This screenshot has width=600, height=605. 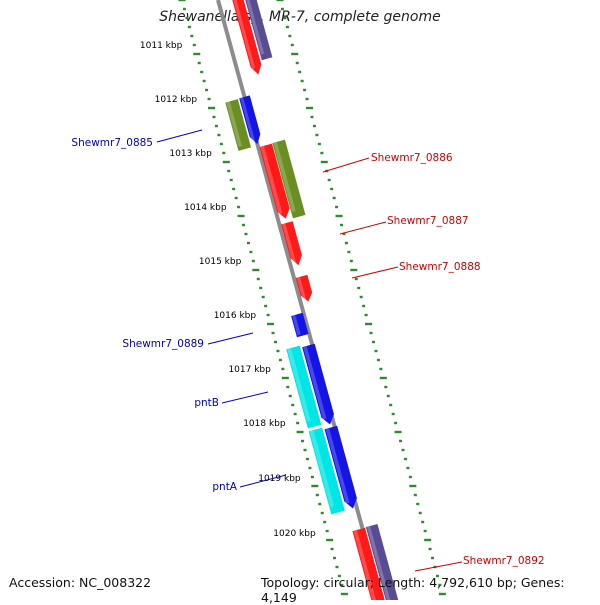 I want to click on kbp-label: 1014 kbp, so click(x=205, y=208).